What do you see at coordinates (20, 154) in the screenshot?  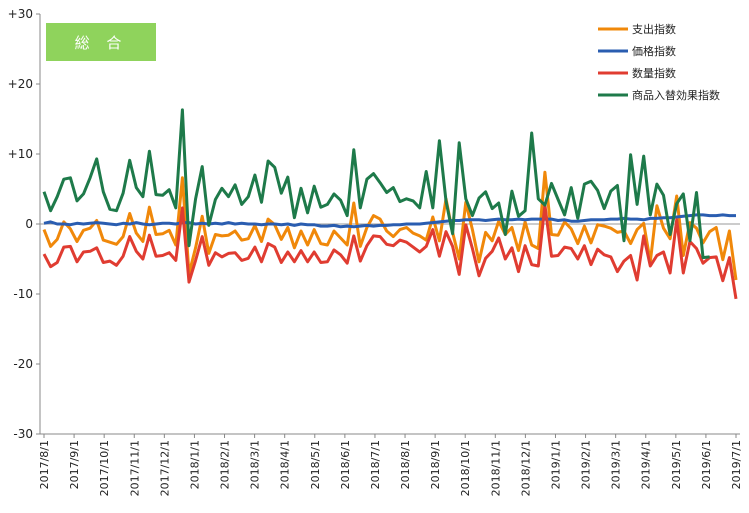 I see `y-tick-label: +10` at bounding box center [20, 154].